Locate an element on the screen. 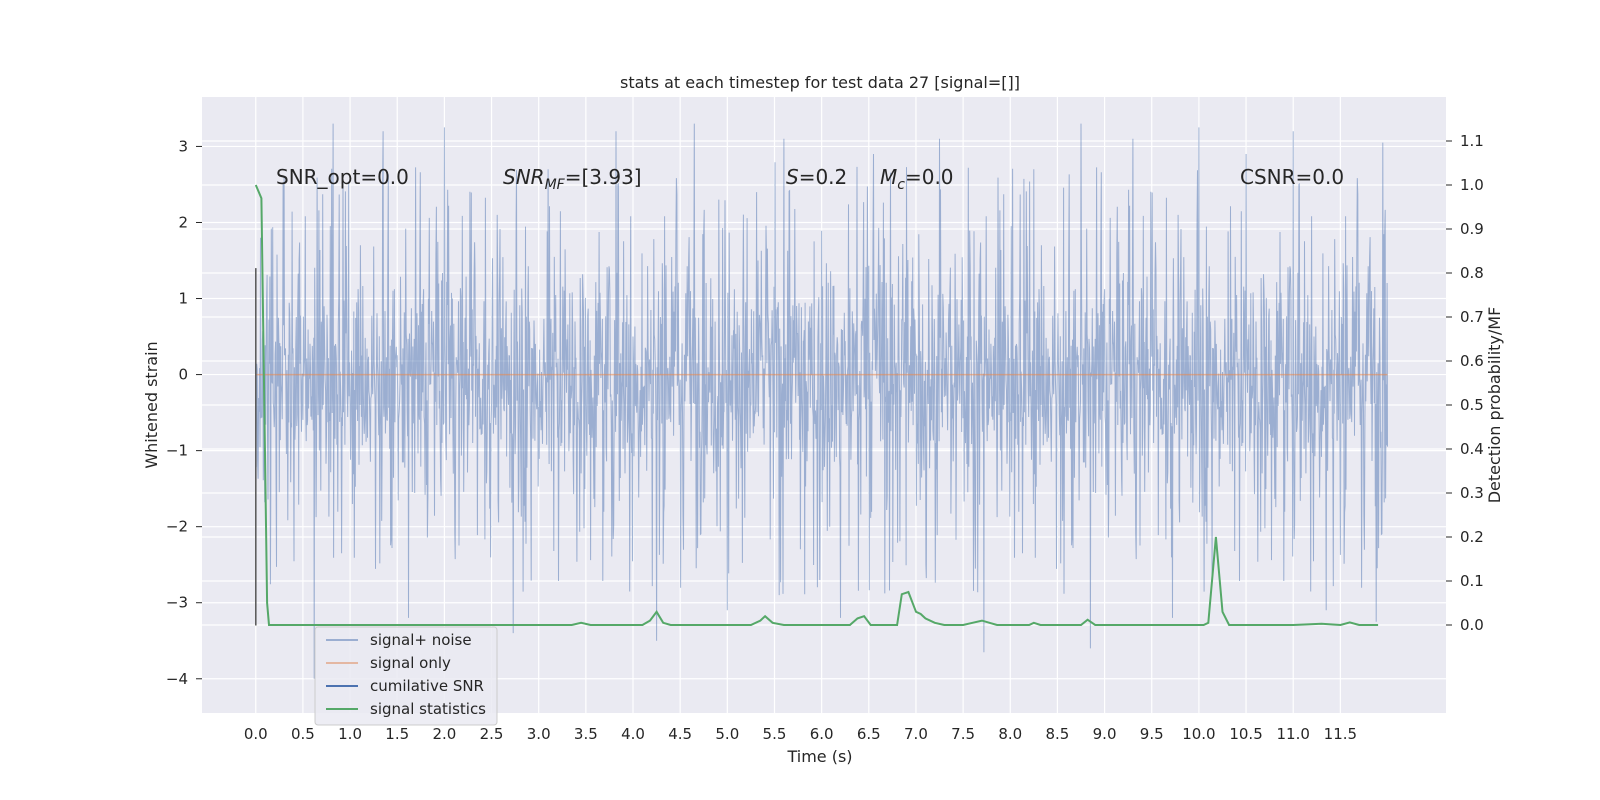 Image resolution: width=1600 pixels, height=800 pixels. x-tick-label: 5.0 is located at coordinates (727, 734).